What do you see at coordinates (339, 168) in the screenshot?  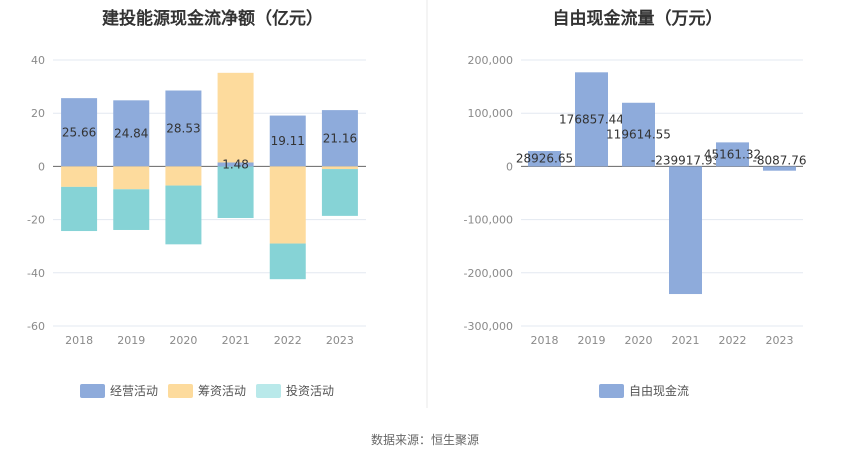 I see `bar-financing-2023` at bounding box center [339, 168].